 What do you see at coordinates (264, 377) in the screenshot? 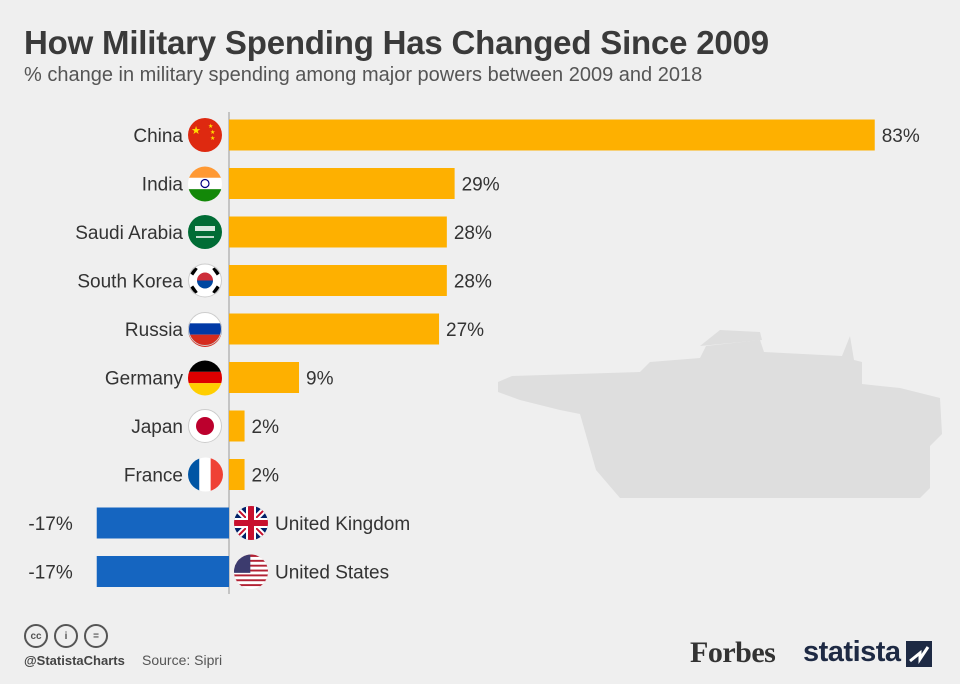
I see `bar-germany` at bounding box center [264, 377].